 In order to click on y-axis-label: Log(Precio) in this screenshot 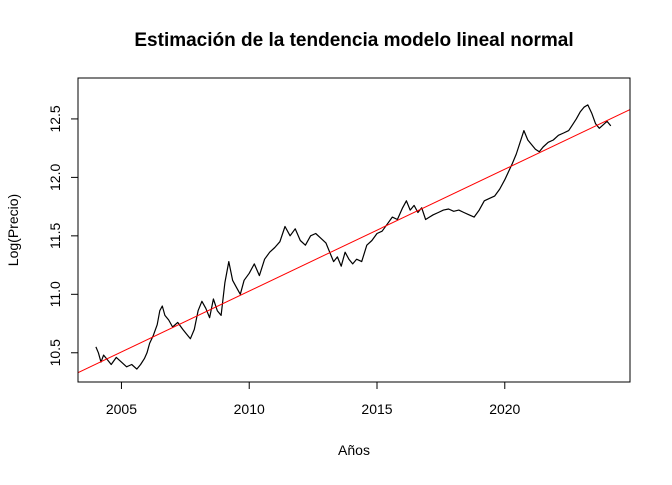, I will do `click(13, 230)`.